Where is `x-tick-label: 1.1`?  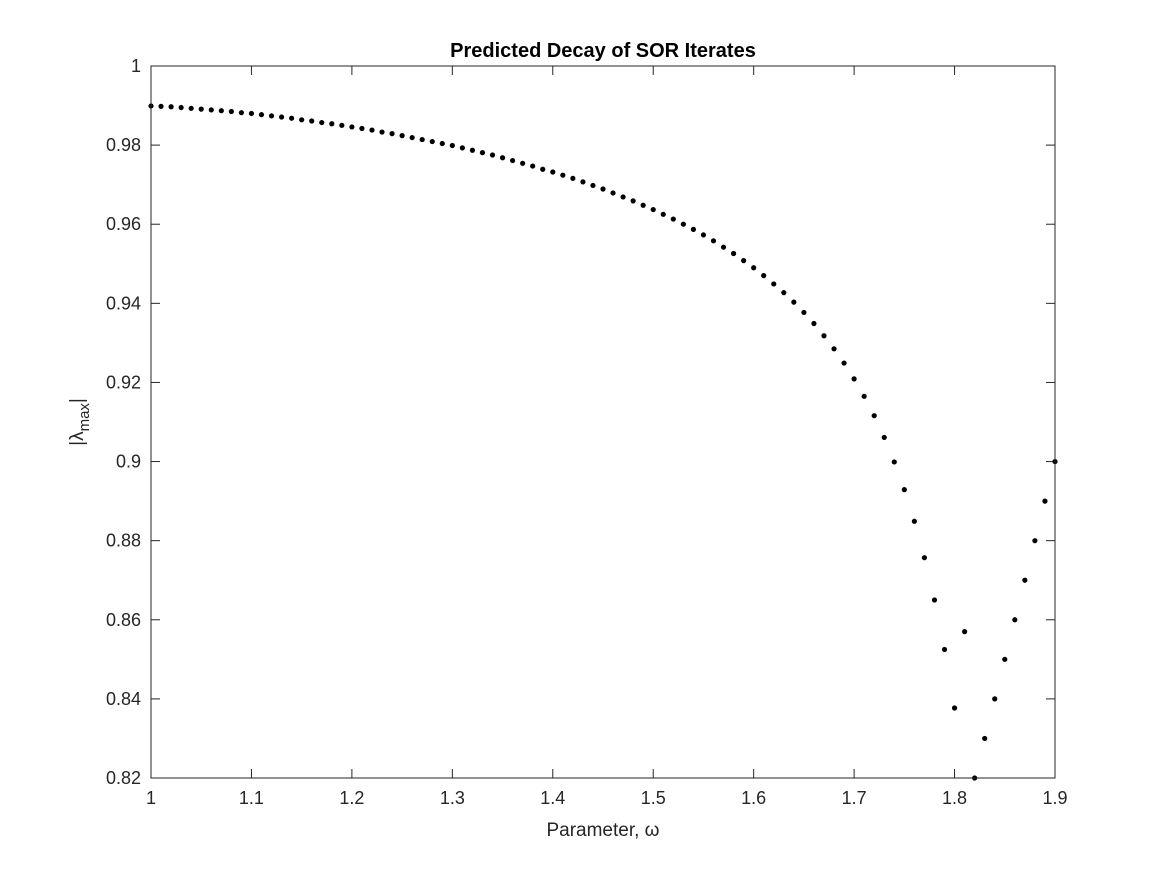 x-tick-label: 1.1 is located at coordinates (251, 798).